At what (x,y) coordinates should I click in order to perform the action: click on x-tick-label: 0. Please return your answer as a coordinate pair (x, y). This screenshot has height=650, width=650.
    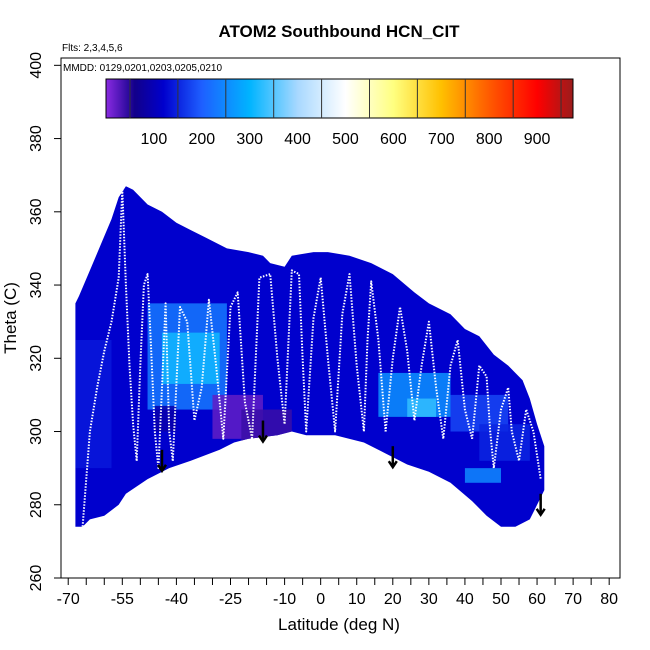
    Looking at the image, I should click on (320, 599).